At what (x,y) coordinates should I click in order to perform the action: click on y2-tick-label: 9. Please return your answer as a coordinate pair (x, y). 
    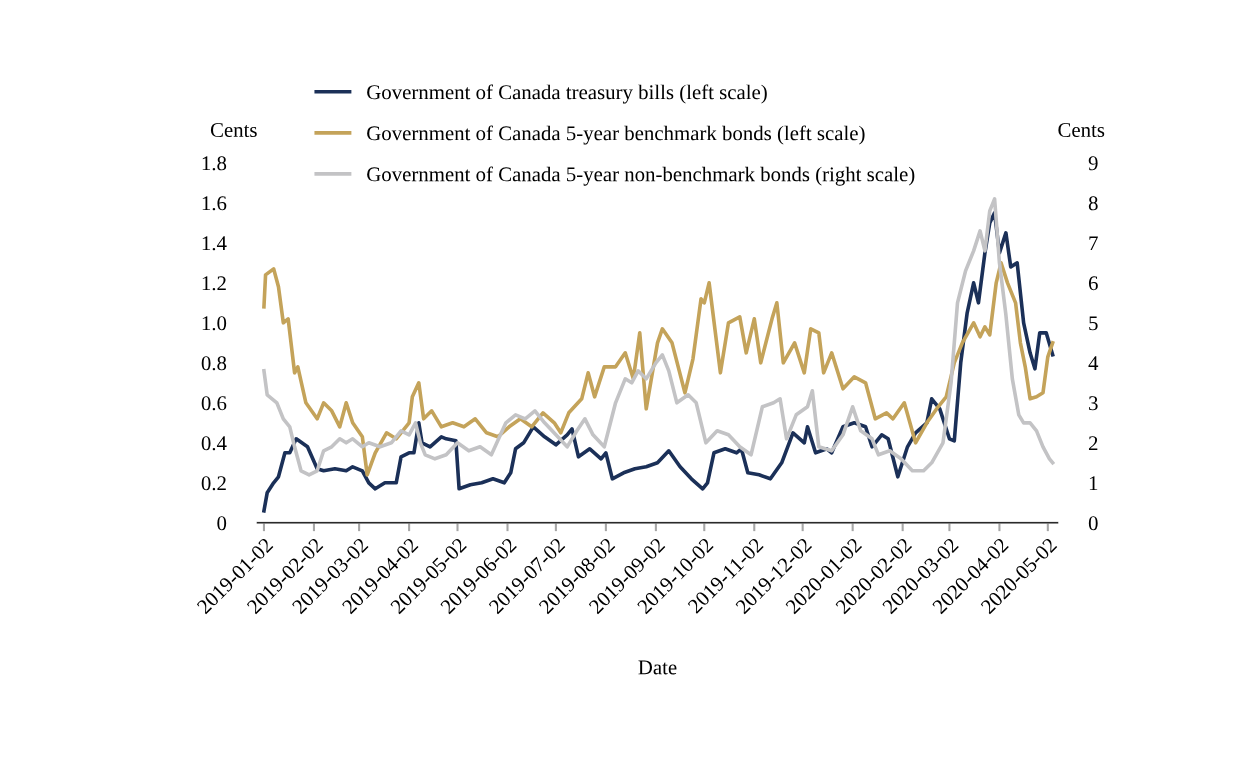
    Looking at the image, I should click on (1093, 163).